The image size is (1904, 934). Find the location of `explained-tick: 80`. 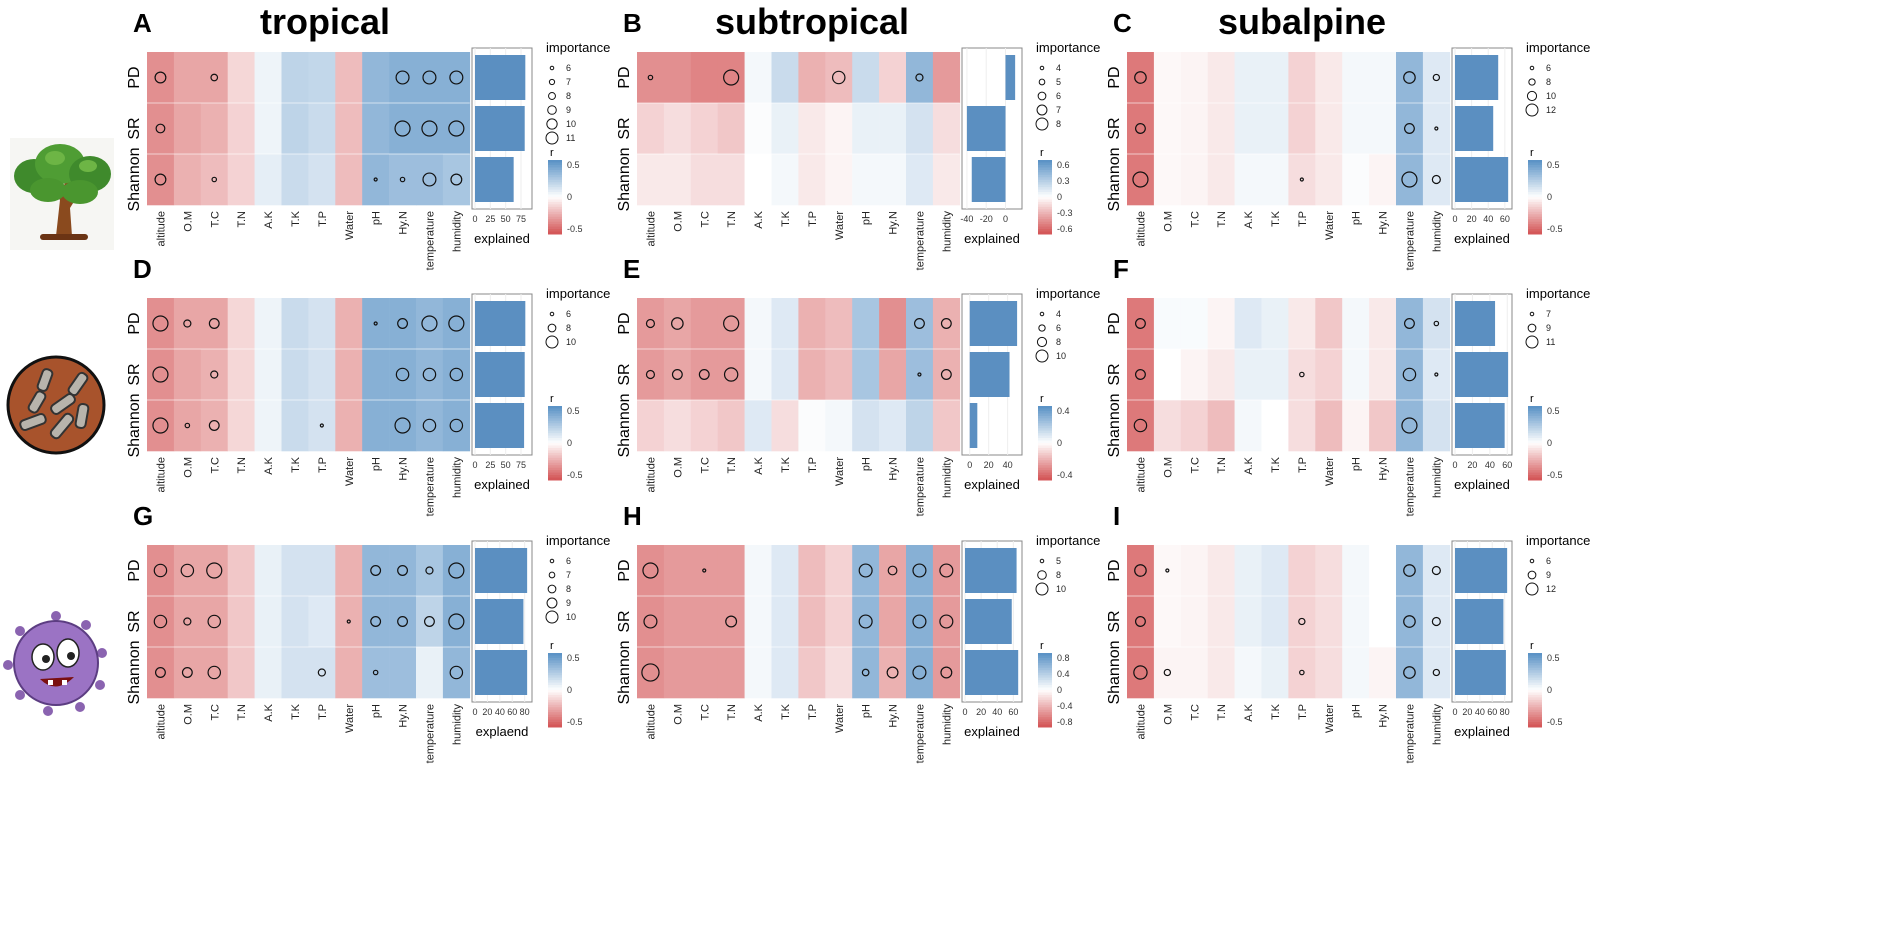

explained-tick: 80 is located at coordinates (1505, 712).